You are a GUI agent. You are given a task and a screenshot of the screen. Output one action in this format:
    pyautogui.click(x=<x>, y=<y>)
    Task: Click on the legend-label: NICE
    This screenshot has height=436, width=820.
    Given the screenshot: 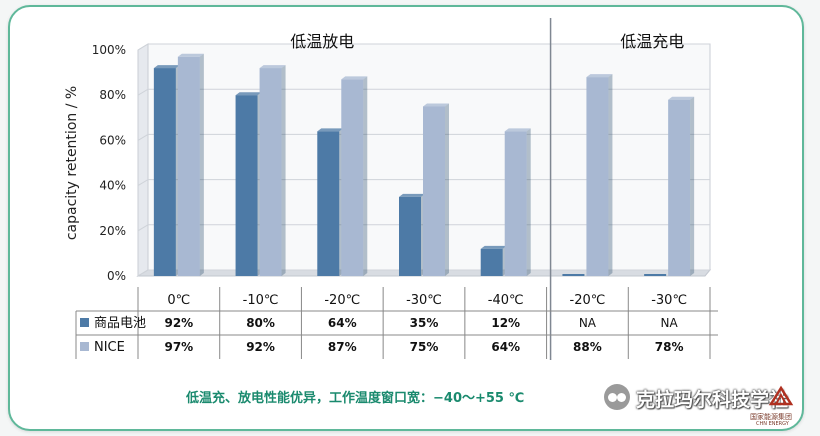 What is the action you would take?
    pyautogui.click(x=109, y=347)
    